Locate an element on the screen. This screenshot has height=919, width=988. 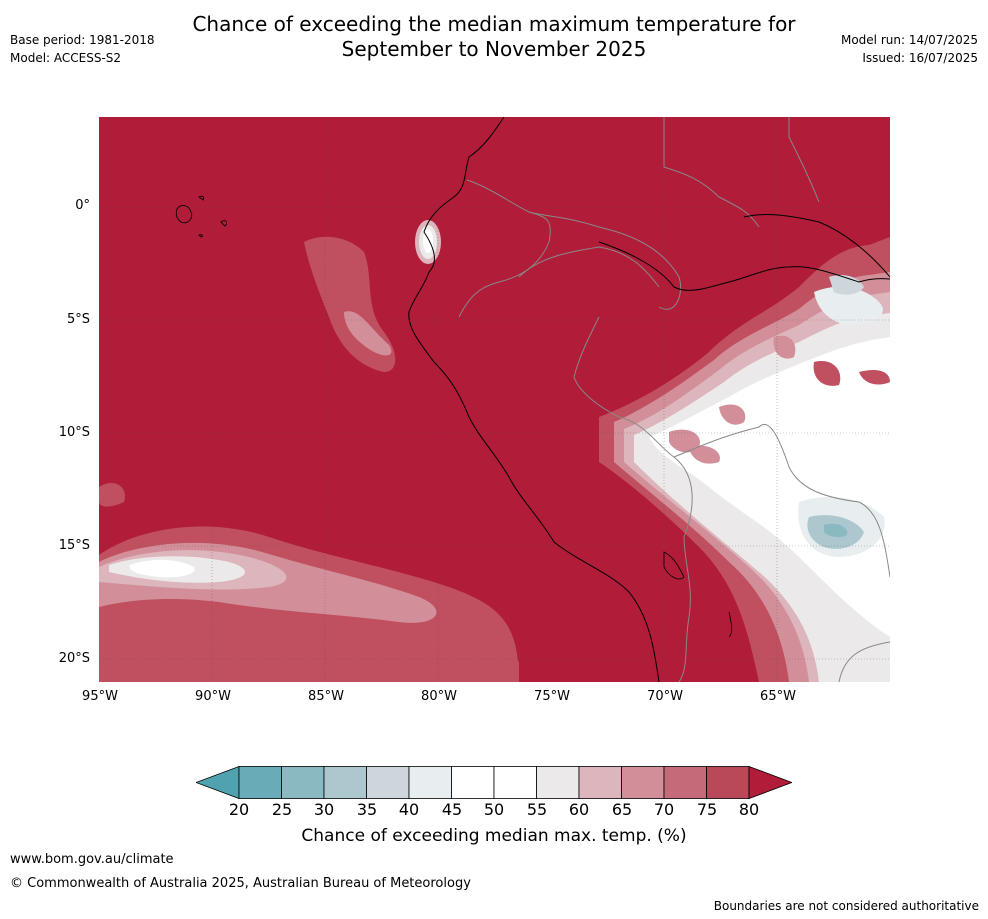
colorbar-tick-80: 80 is located at coordinates (749, 809).